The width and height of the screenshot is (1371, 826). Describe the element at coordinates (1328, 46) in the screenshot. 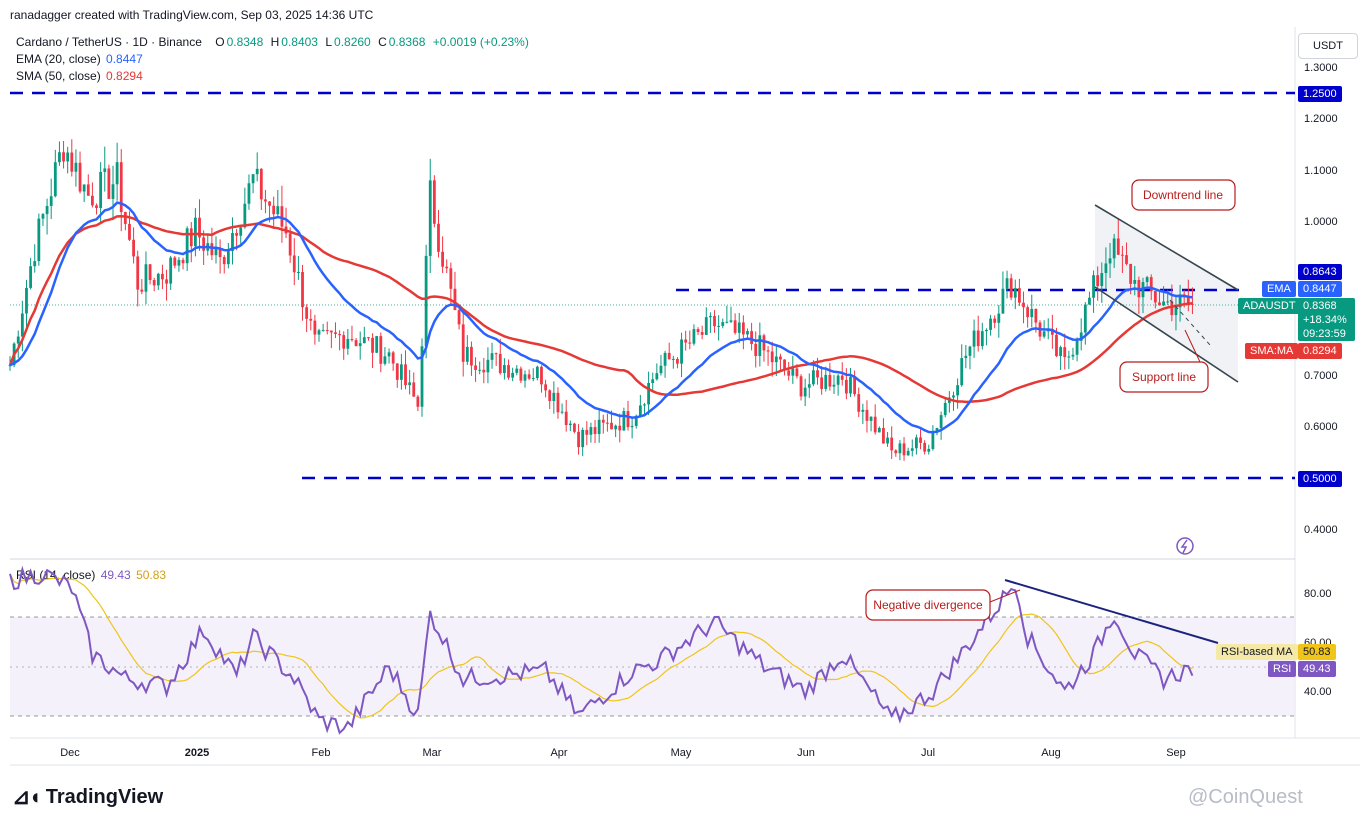

I see `currency-button: USDT` at that location.